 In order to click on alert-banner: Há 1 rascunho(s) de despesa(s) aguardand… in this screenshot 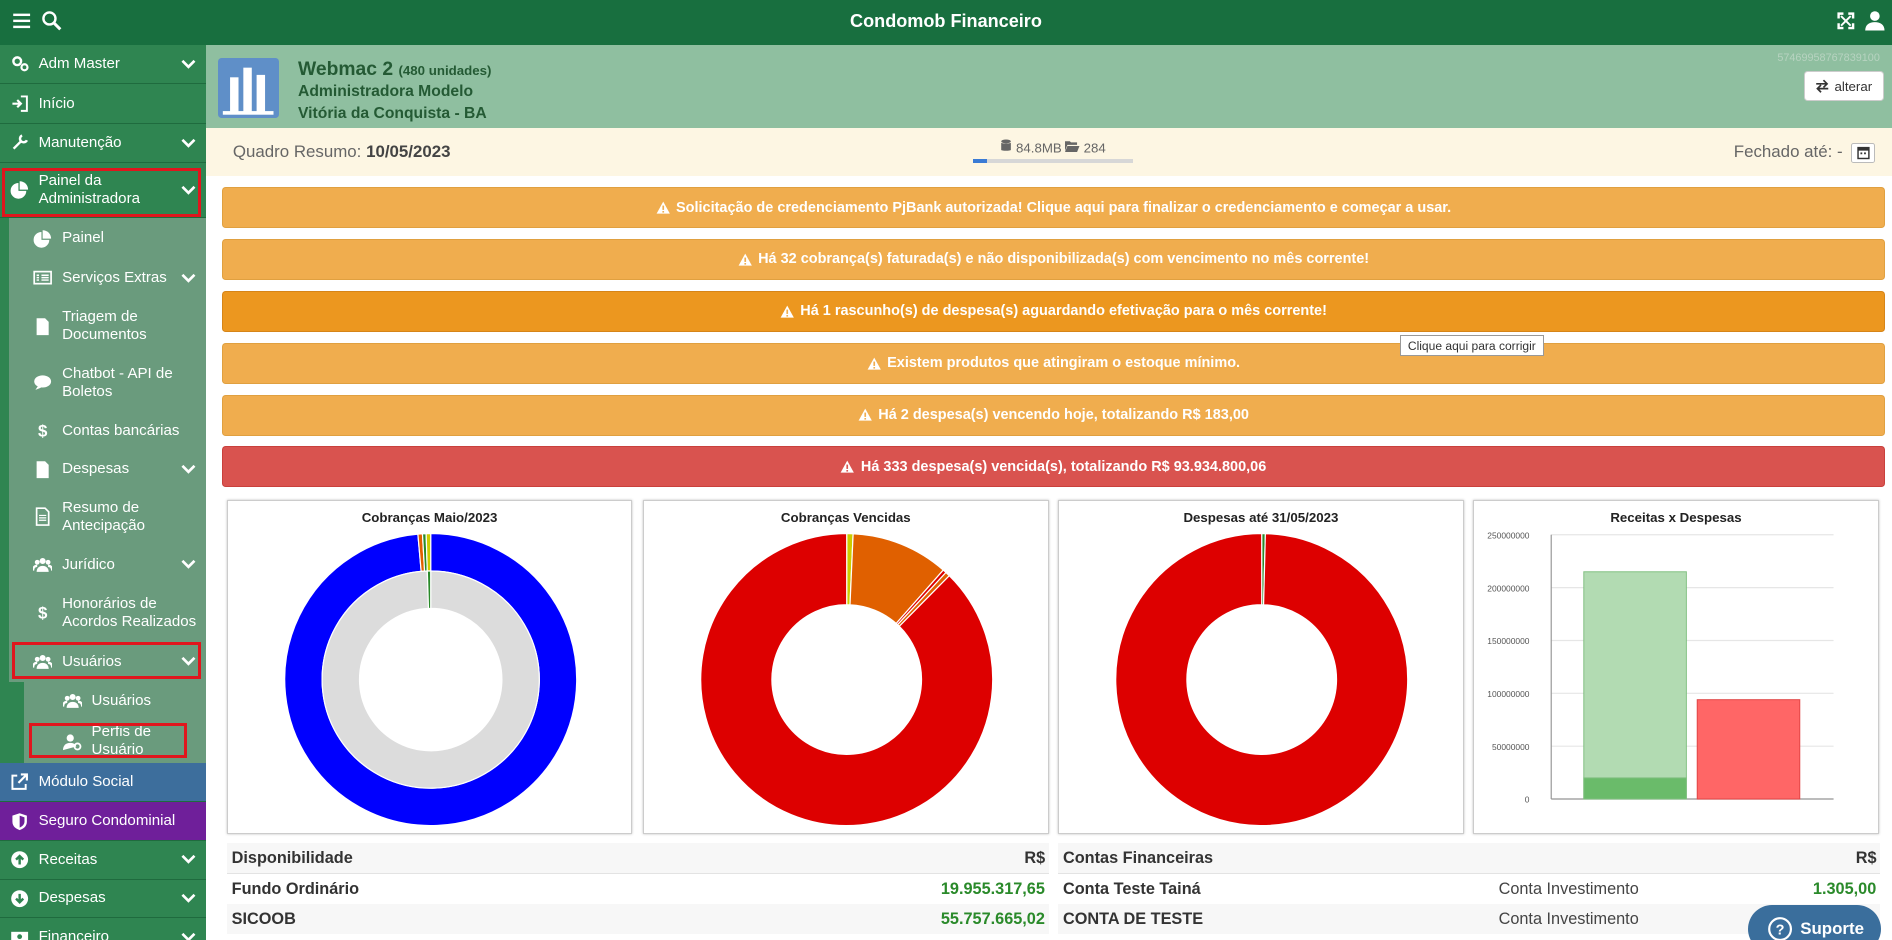, I will do `click(1053, 311)`.